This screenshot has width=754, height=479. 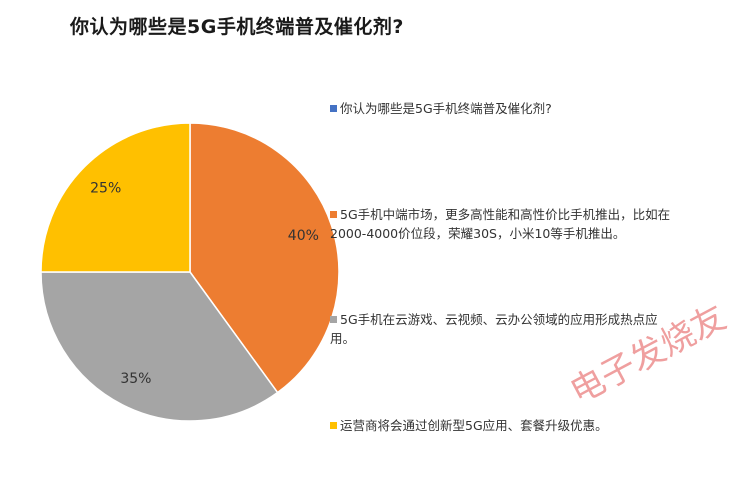 What do you see at coordinates (474, 425) in the screenshot?
I see `legend-label-3: 运营商将会通过创新型5G应用、套餐升级优惠。` at bounding box center [474, 425].